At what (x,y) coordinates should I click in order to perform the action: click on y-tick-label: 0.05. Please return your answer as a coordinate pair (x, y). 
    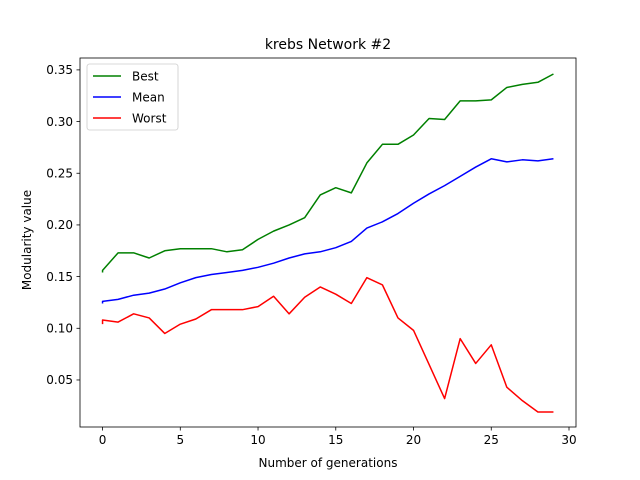
    Looking at the image, I should click on (59, 380).